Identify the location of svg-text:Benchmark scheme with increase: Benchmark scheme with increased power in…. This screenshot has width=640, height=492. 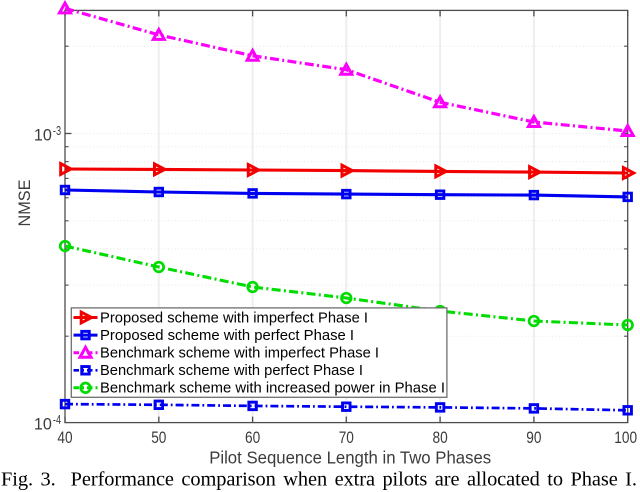
(272, 388).